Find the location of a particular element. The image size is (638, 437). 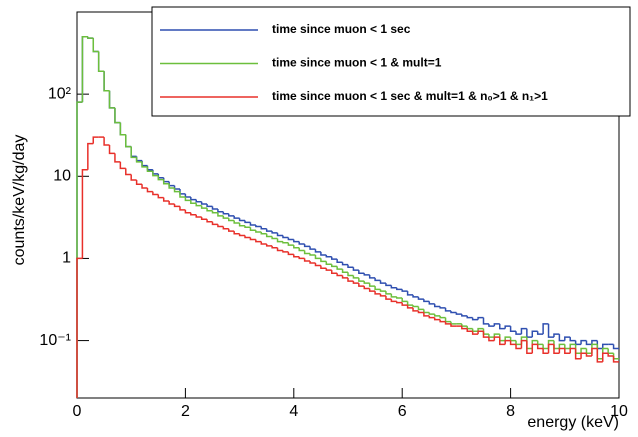

y-axis-label: counts/keV/kg/day is located at coordinates (19, 200).